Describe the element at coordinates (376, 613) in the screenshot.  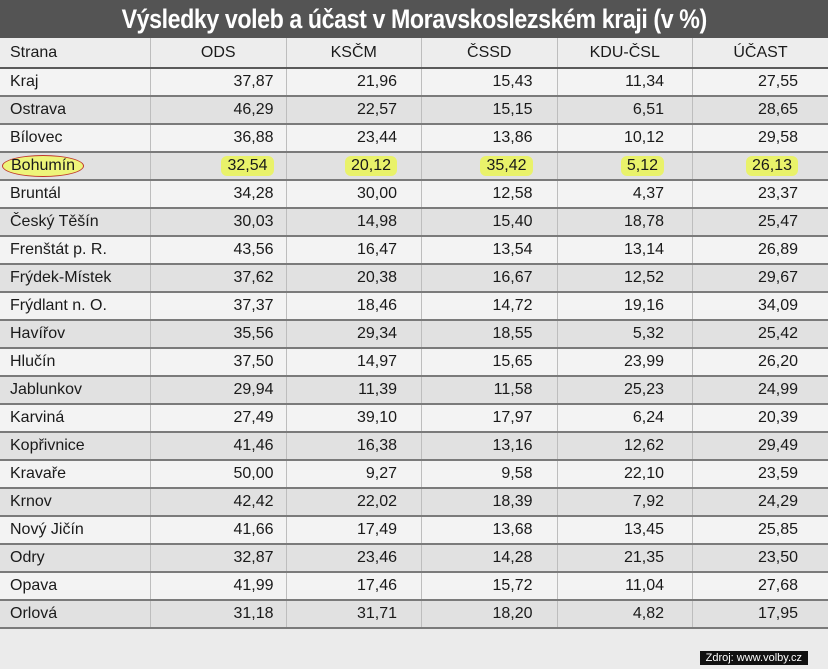
I see `cell-value: 31,71` at that location.